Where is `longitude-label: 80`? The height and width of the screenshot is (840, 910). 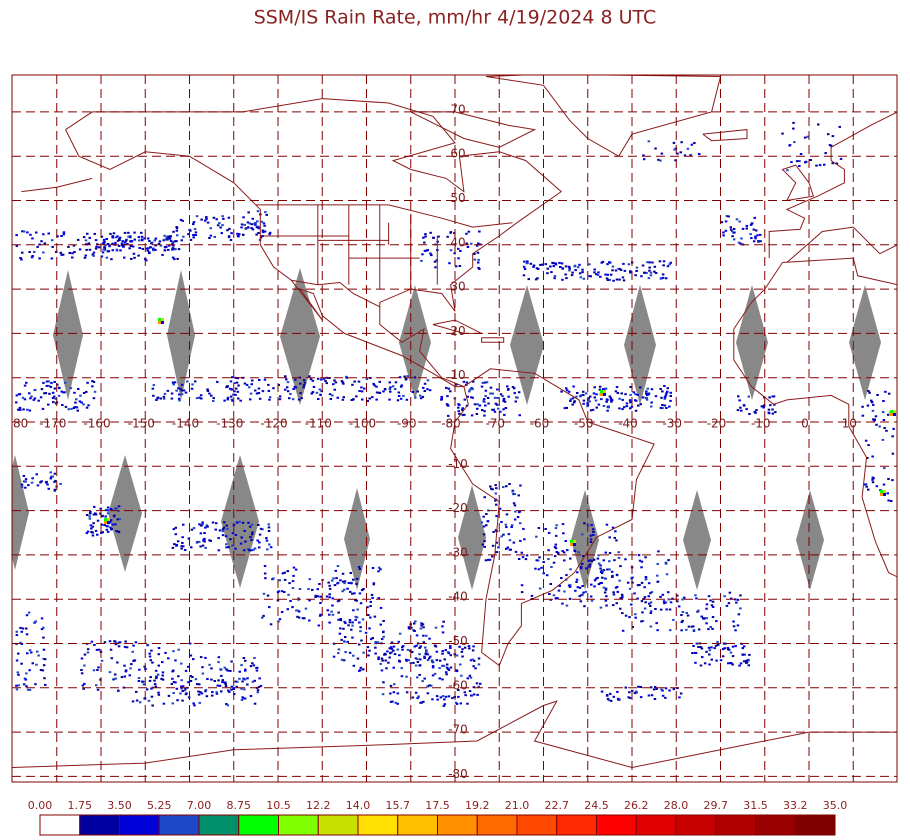 longitude-label: 80 is located at coordinates (20, 424).